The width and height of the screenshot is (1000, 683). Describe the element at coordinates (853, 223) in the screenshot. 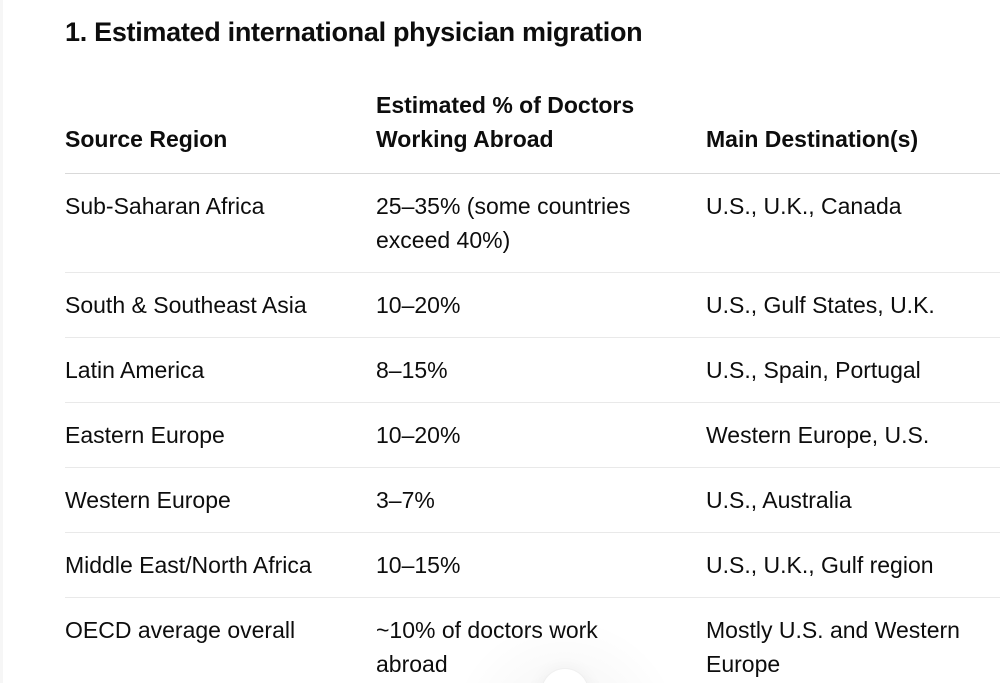

I see `destinations-cell: U.S., U.K., Canada` at that location.